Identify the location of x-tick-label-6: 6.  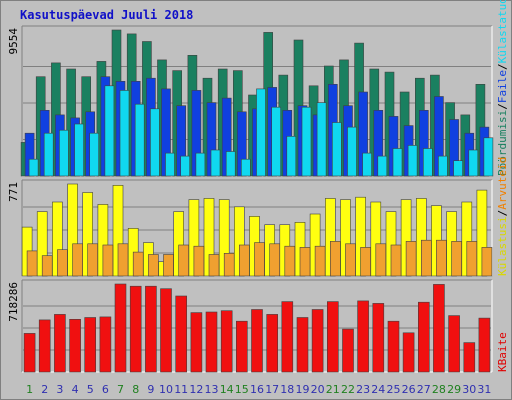
(105, 389).